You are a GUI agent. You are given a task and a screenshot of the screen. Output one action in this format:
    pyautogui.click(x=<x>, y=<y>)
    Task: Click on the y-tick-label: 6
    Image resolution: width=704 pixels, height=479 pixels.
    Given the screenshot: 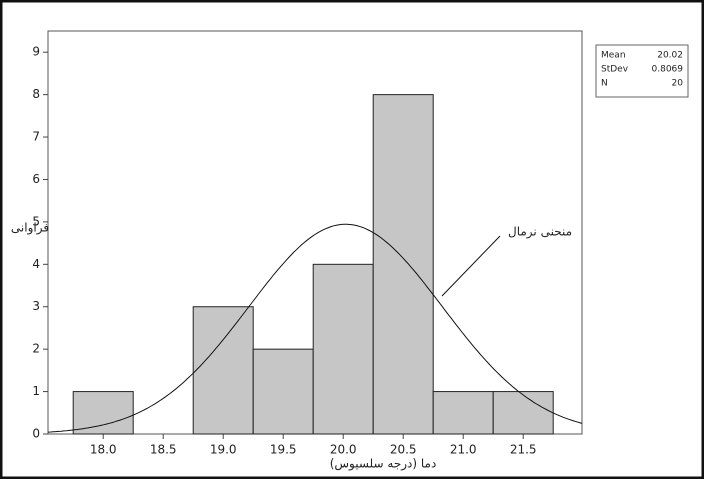 What is the action you would take?
    pyautogui.click(x=36, y=179)
    